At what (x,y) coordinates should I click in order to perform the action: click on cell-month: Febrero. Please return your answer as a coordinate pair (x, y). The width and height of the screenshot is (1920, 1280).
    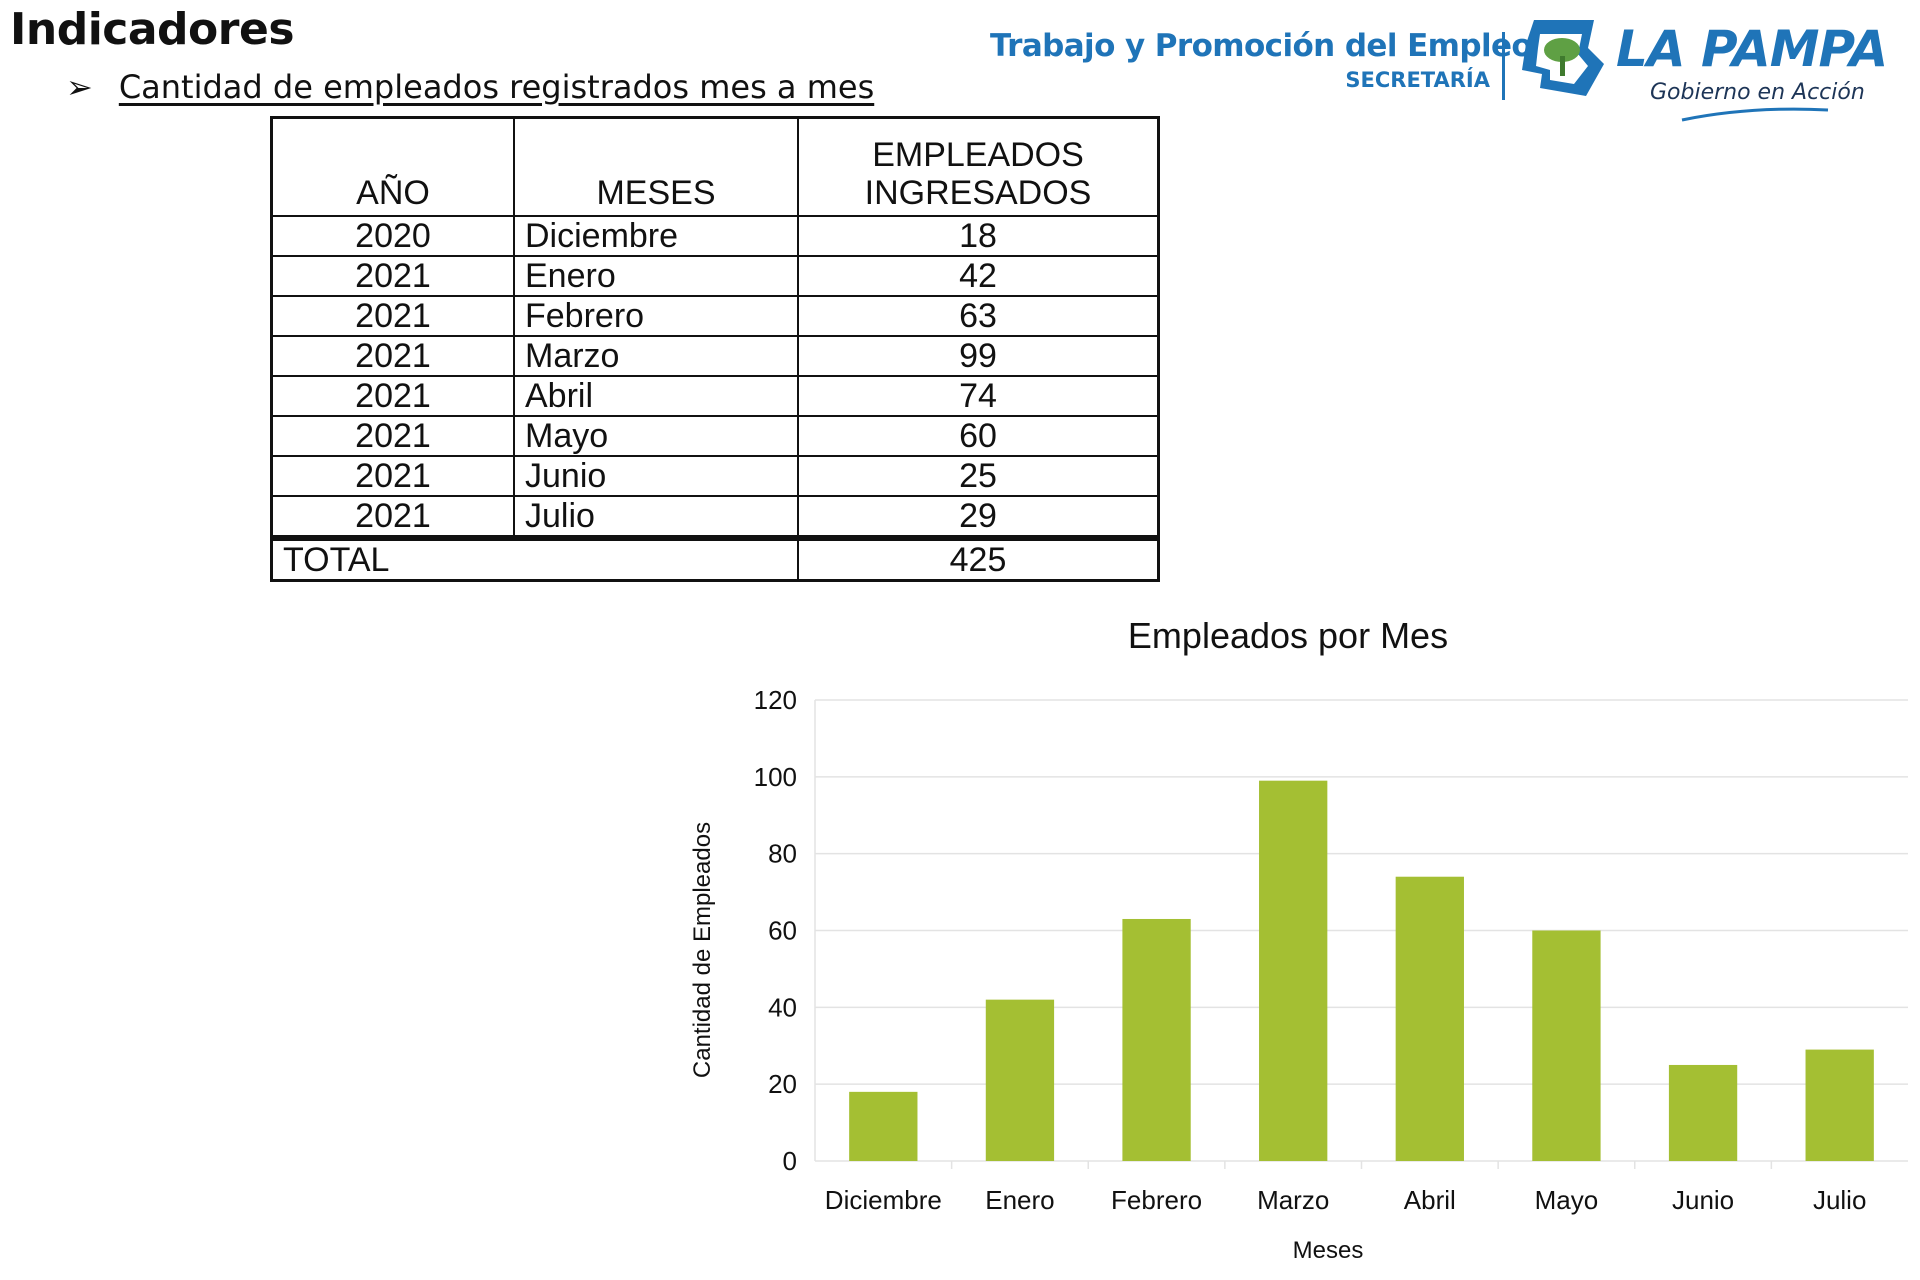
    Looking at the image, I should click on (656, 316).